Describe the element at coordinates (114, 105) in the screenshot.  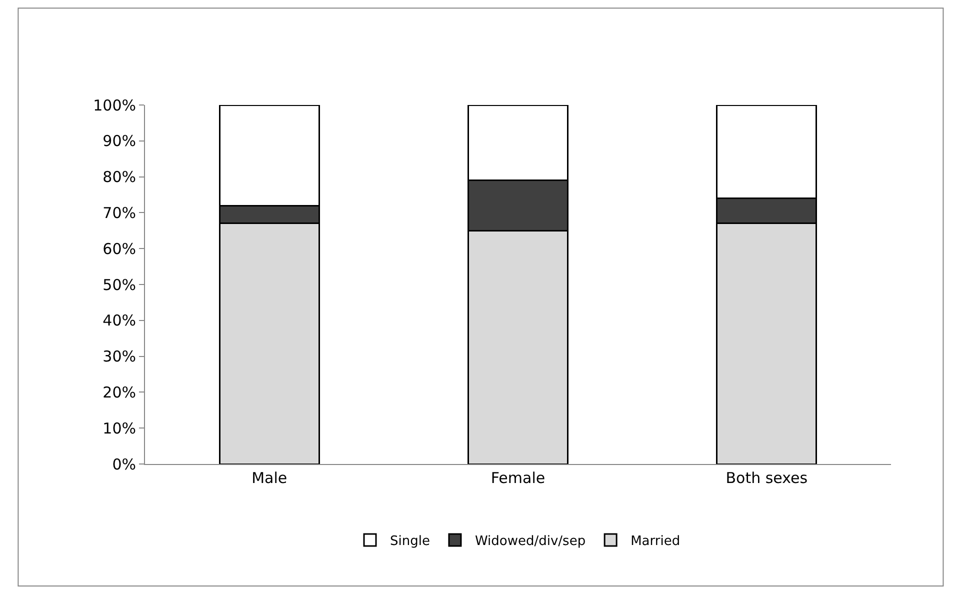
I see `y-tick-label: 100%` at that location.